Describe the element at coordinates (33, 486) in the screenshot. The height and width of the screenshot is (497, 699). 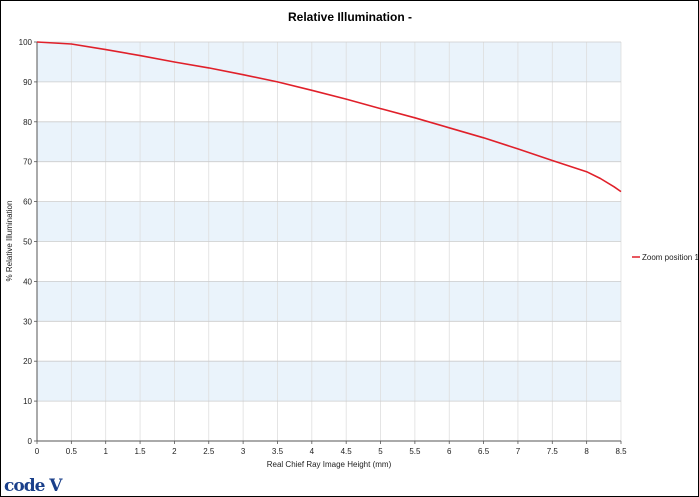
I see `codev-logo: code V` at that location.